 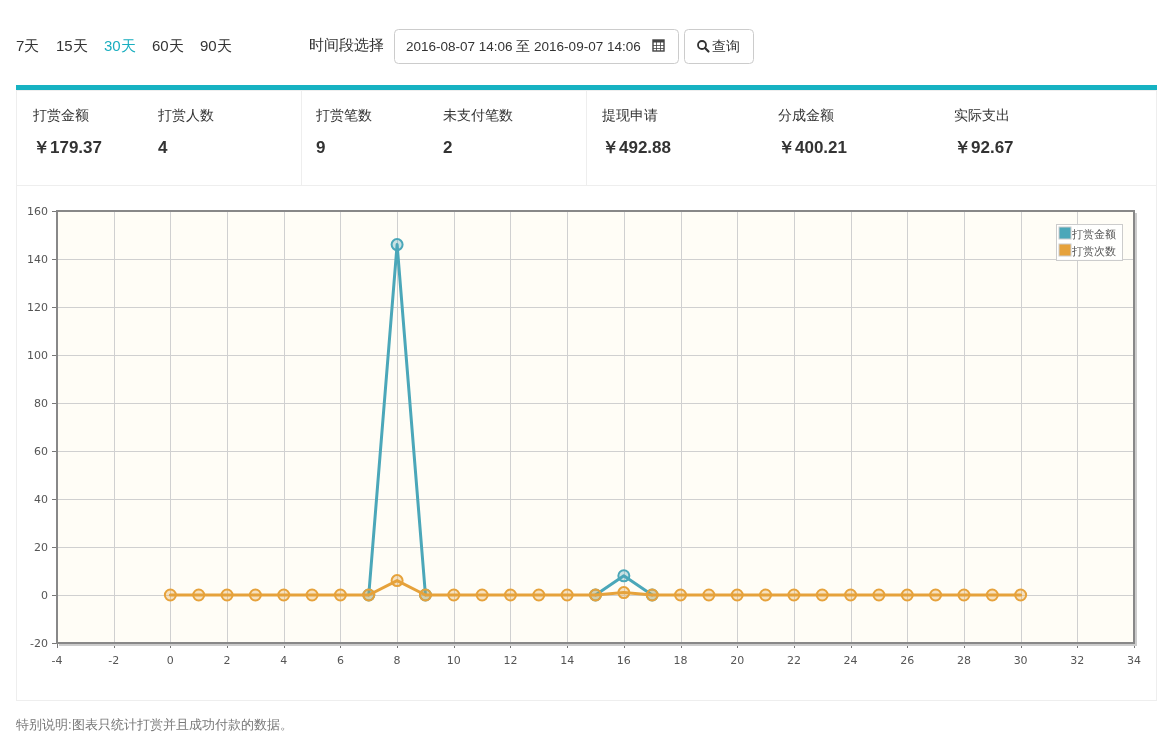 I want to click on y-tick-label: 60, so click(x=41, y=451).